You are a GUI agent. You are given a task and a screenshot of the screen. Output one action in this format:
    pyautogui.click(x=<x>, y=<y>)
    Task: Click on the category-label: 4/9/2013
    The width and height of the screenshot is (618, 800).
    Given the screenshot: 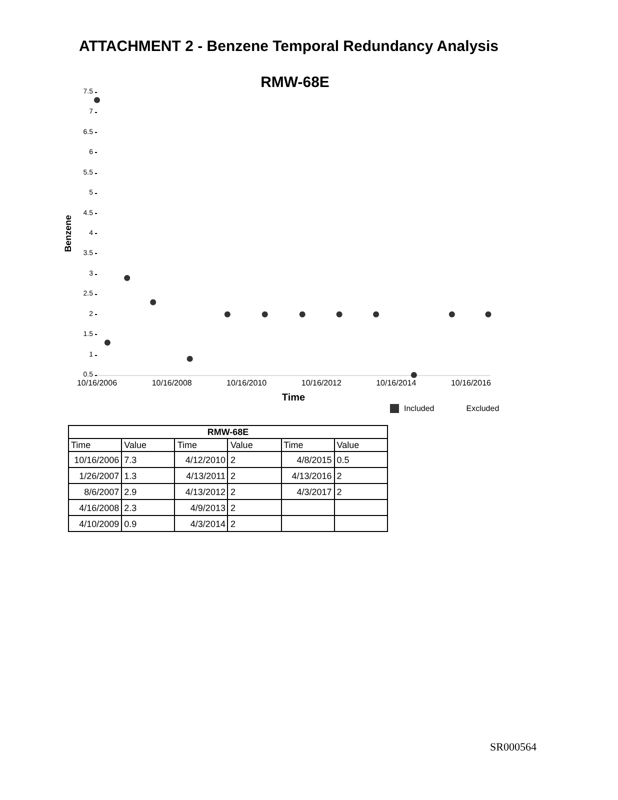 What is the action you would take?
    pyautogui.click(x=201, y=508)
    